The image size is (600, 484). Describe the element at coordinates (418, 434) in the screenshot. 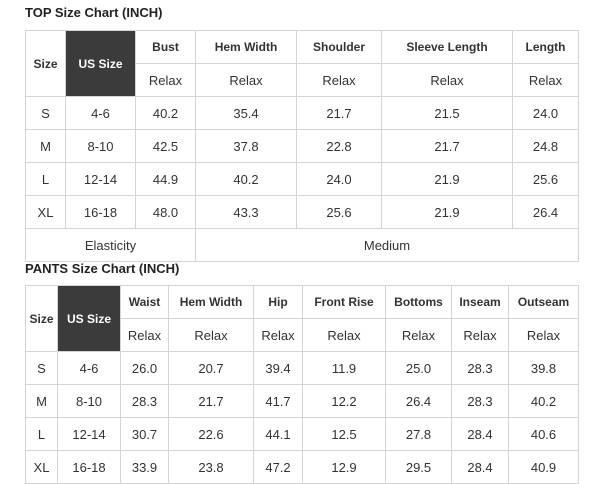

I see `cell: 27.8` at that location.